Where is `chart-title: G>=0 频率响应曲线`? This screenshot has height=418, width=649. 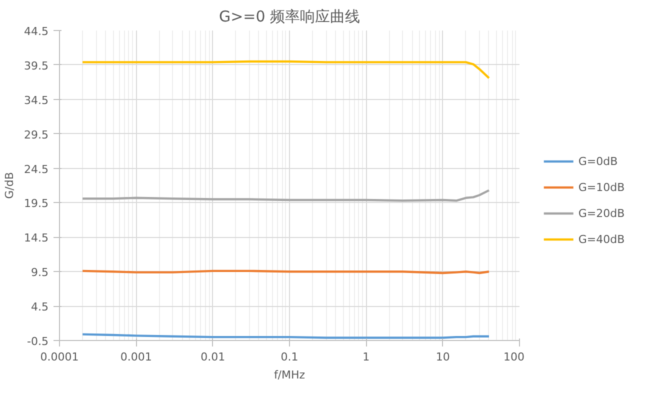
chart-title: G>=0 频率响应曲线 is located at coordinates (289, 17).